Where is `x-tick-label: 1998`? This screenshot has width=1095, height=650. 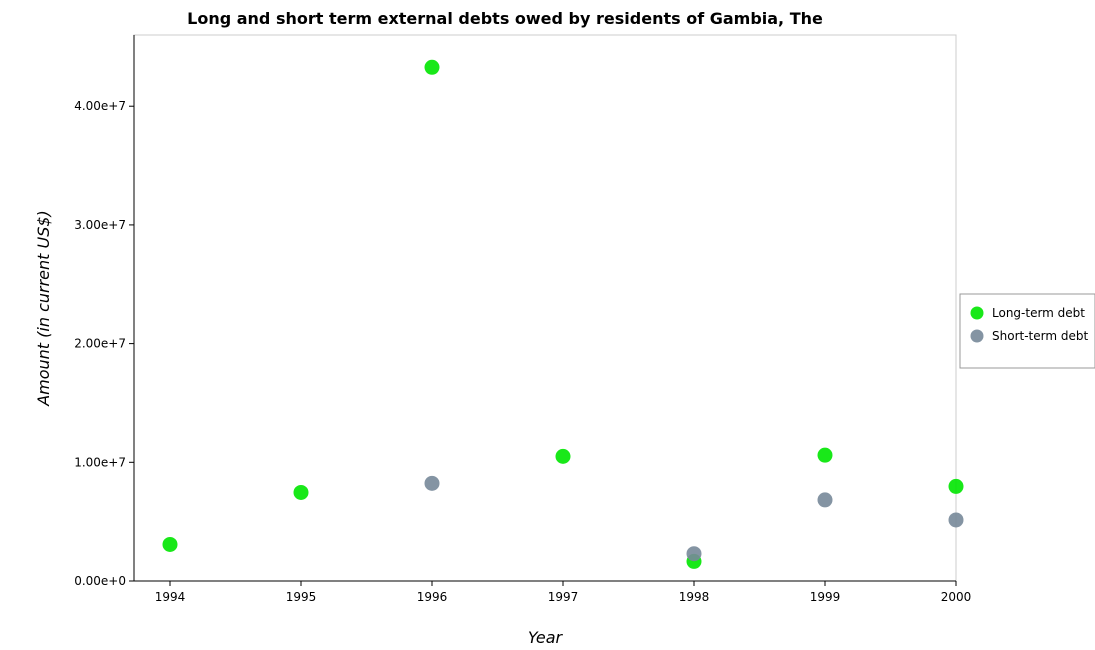 x-tick-label: 1998 is located at coordinates (694, 597).